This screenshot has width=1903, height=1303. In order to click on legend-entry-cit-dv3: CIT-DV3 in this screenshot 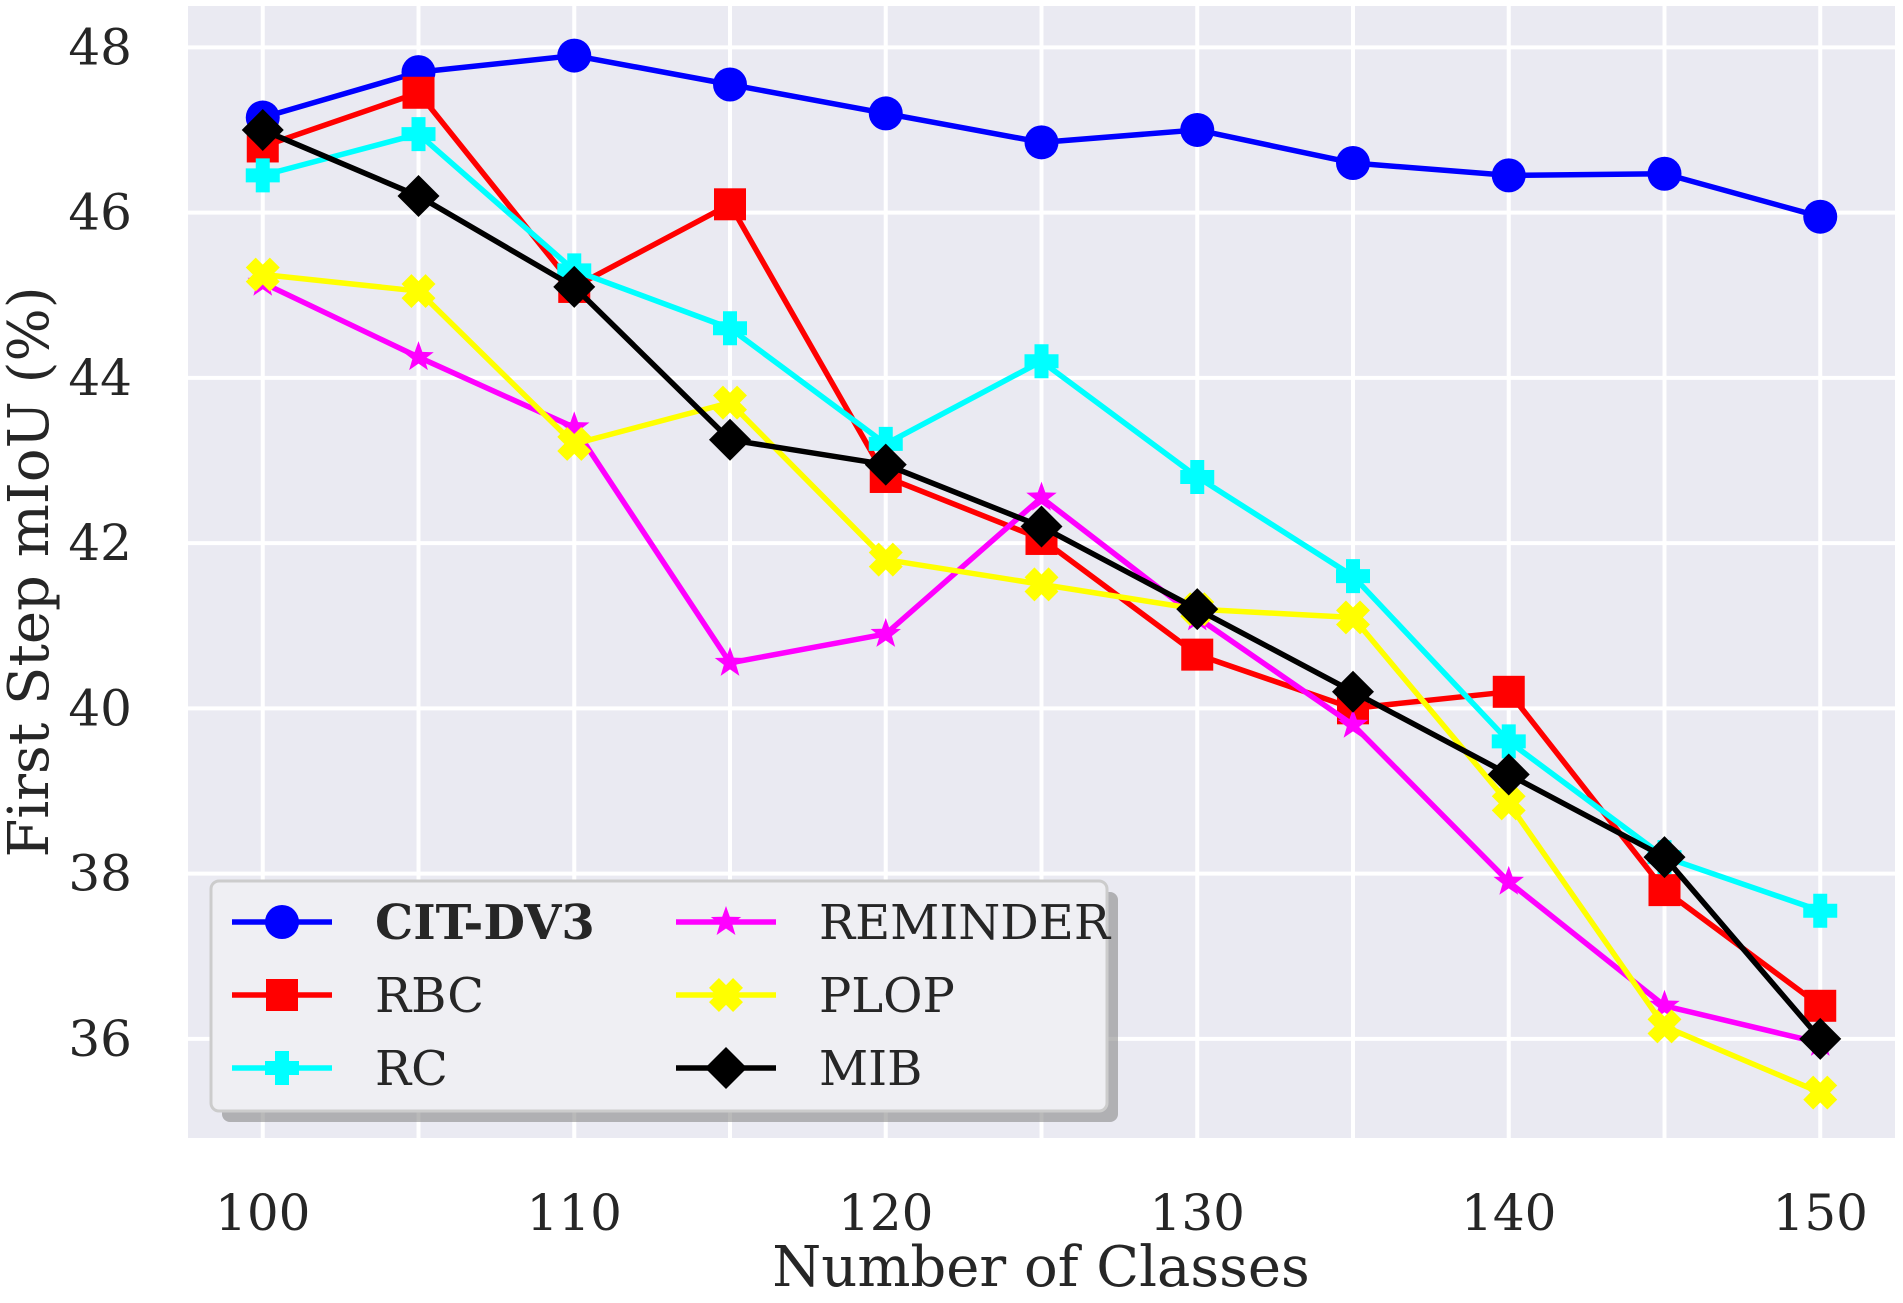, I will do `click(413, 923)`.